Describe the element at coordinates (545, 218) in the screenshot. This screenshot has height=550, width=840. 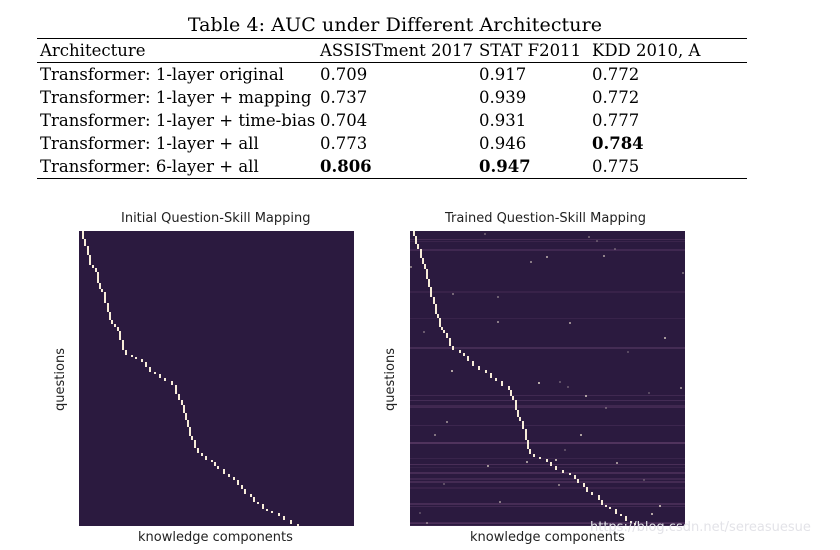
I see `figure-title-trained: Trained Question-Skill Mapping` at that location.